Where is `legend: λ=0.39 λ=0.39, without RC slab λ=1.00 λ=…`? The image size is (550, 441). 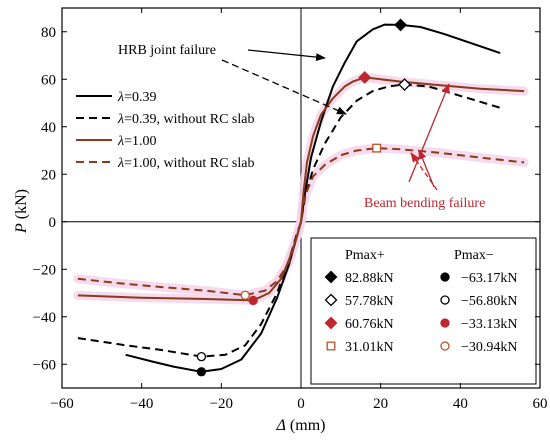
legend: λ=0.39 λ=0.39, without RC slab λ=1.00 λ=… is located at coordinates (165, 130).